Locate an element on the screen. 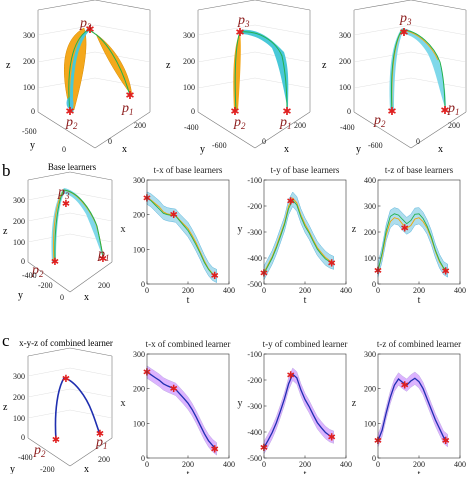  y-tick-label: 400 is located at coordinates (370, 180).